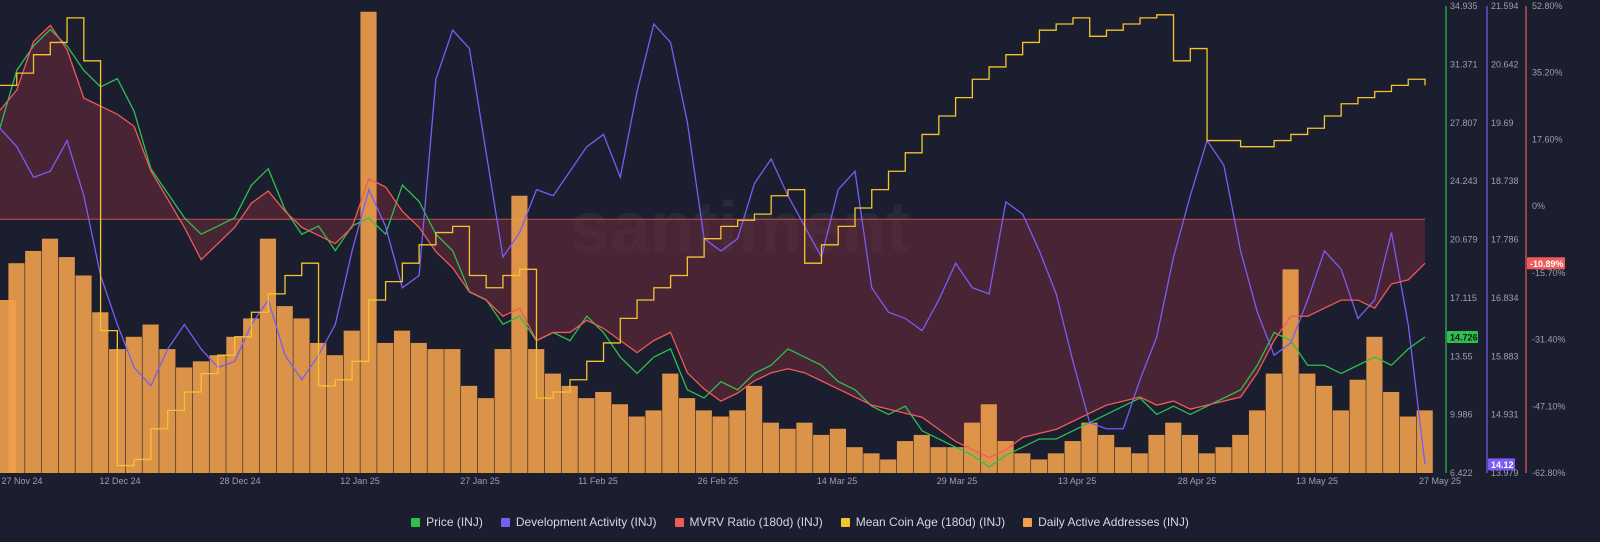 The width and height of the screenshot is (1600, 542). I want to click on price-tick: 24.243, so click(1464, 181).